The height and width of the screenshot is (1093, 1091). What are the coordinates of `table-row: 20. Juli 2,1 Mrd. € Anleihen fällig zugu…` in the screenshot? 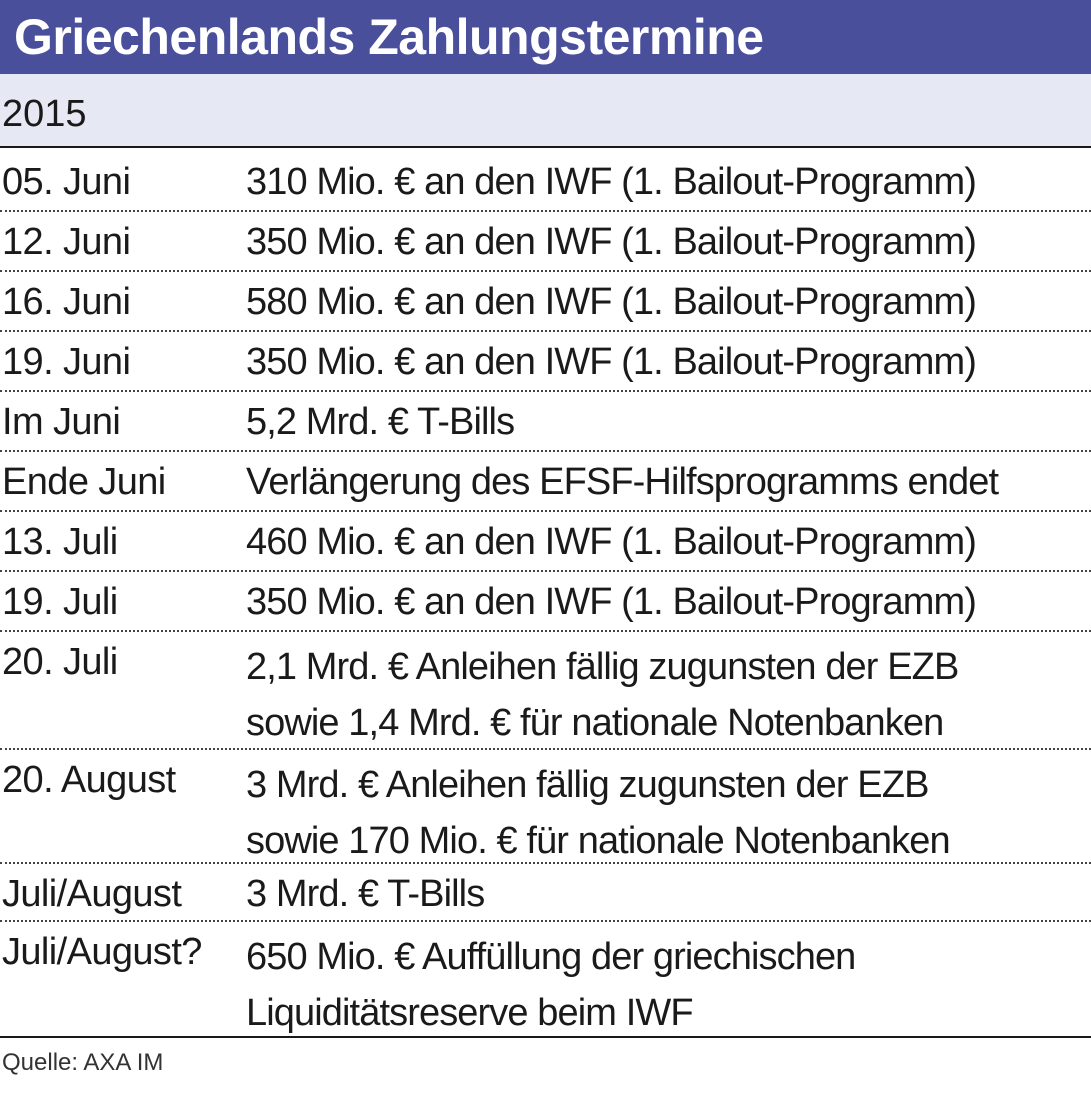 It's located at (545, 691).